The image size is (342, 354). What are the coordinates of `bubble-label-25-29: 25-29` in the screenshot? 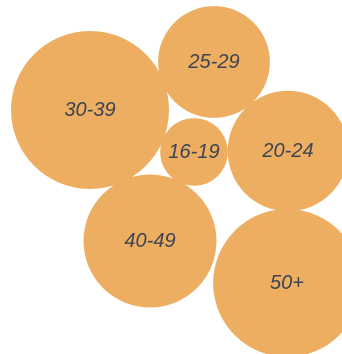 It's located at (213, 62).